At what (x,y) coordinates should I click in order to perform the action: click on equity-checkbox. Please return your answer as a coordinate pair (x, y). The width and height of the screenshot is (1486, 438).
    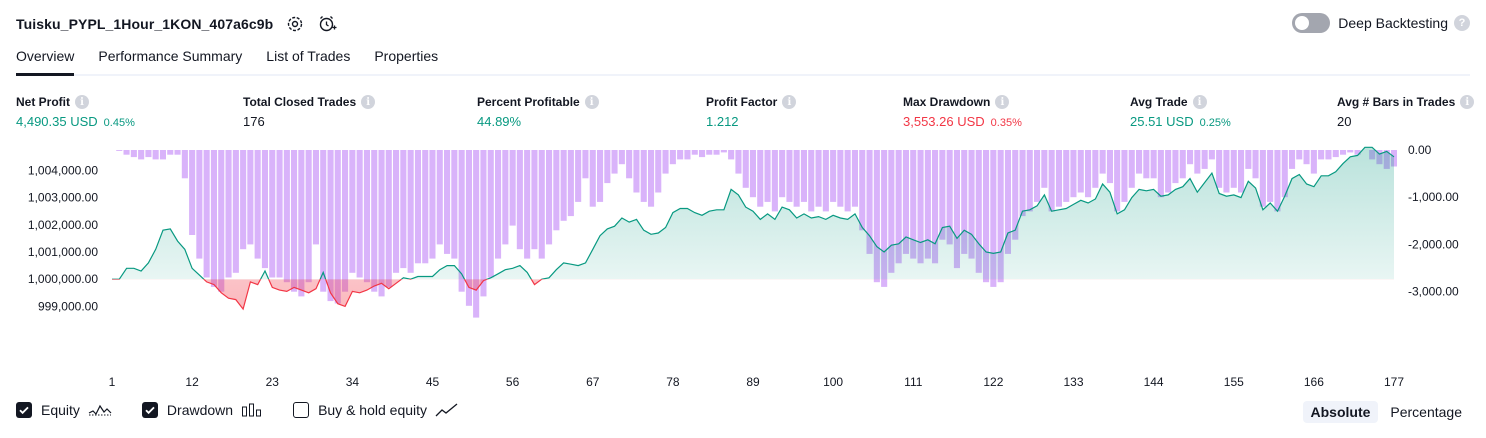
    Looking at the image, I should click on (24, 410).